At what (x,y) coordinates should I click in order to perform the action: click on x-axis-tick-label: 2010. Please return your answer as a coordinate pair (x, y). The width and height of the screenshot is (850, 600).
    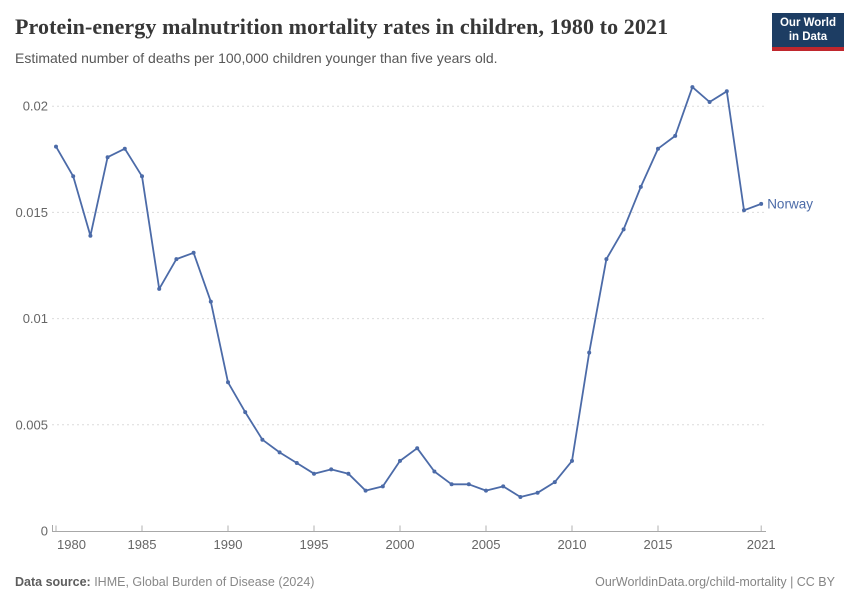
    Looking at the image, I should click on (572, 544).